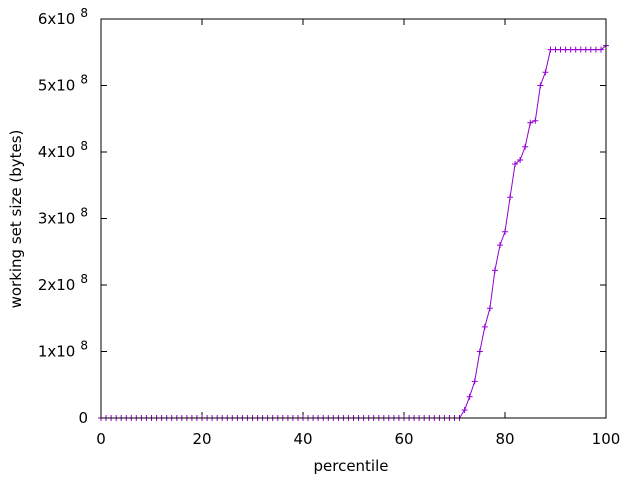 The width and height of the screenshot is (640, 480). I want to click on y-tick-labels: 0 1x10 8 2x10 8 3x10 8 4x10 8 5x10 8 6x10 8, so click(63, 216).